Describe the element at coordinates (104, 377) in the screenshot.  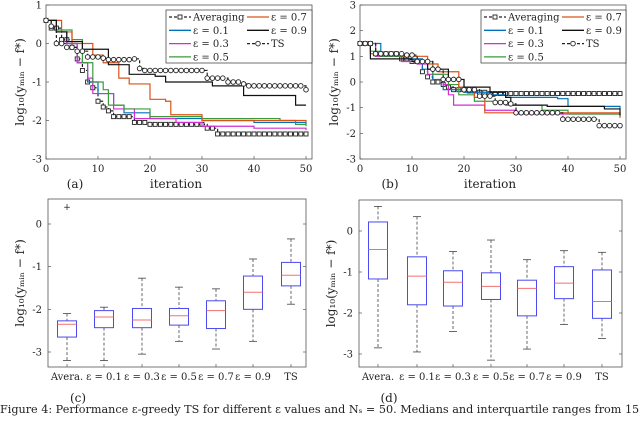
I see `category-label: ε = 0.1` at that location.